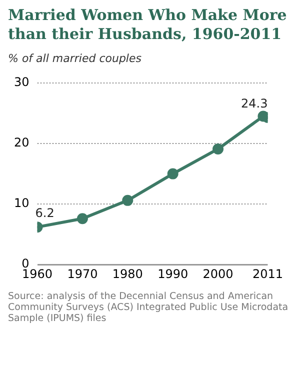  I want to click on x-tick-label: 1980, so click(127, 273).